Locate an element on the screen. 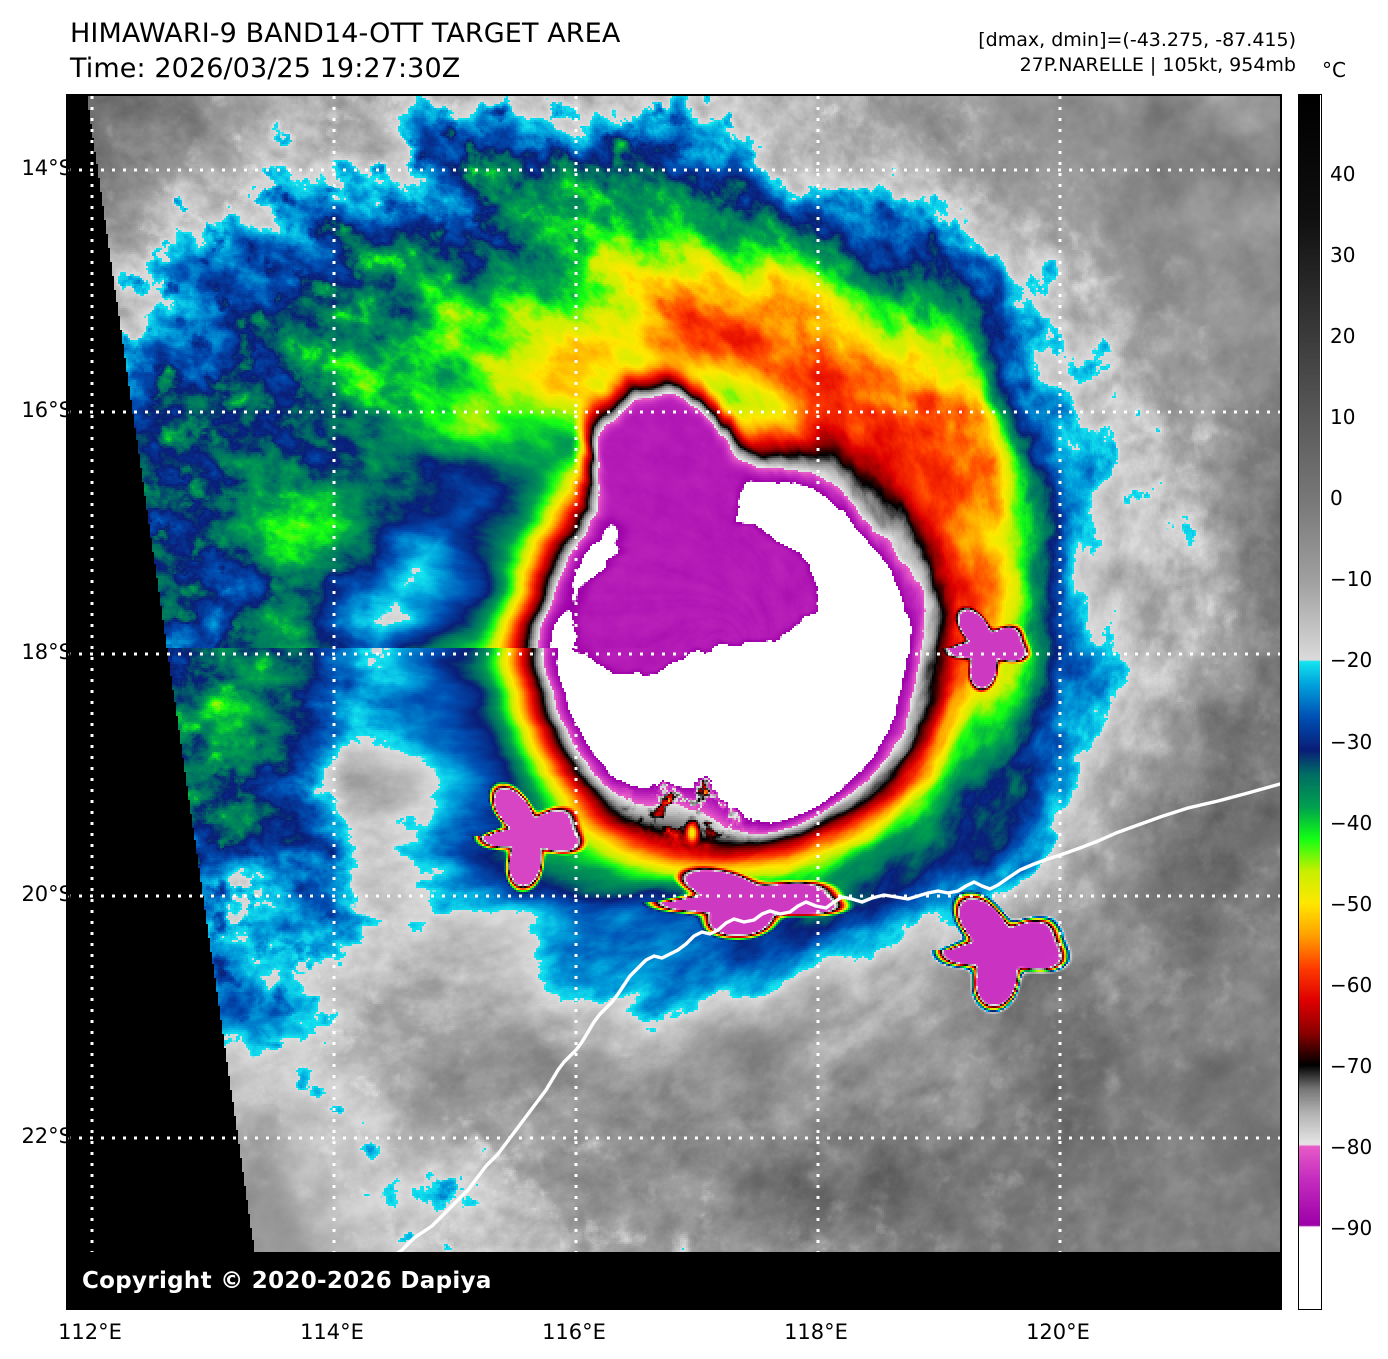 This screenshot has width=1388, height=1359. lat-tick-2: 18°S is located at coordinates (46, 652).